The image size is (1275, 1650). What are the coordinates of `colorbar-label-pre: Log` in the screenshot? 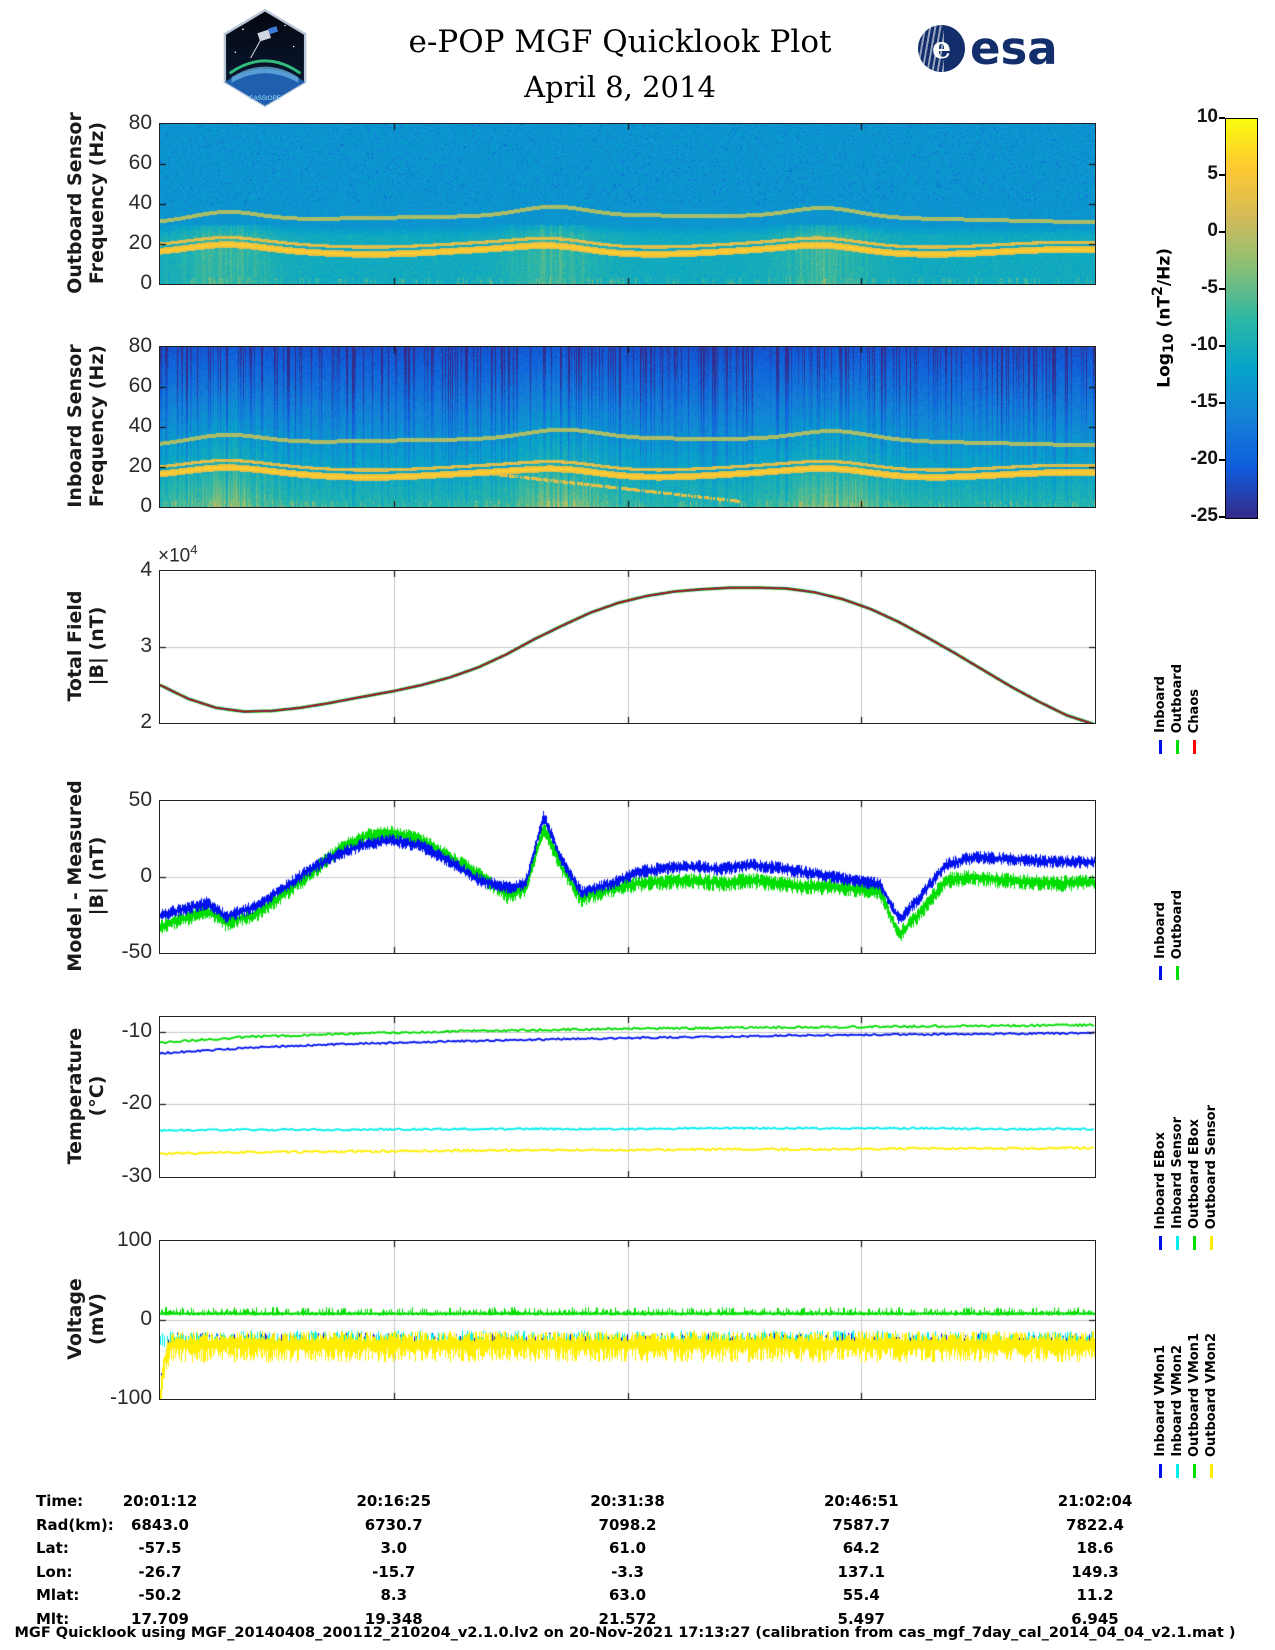 It's located at (1165, 370).